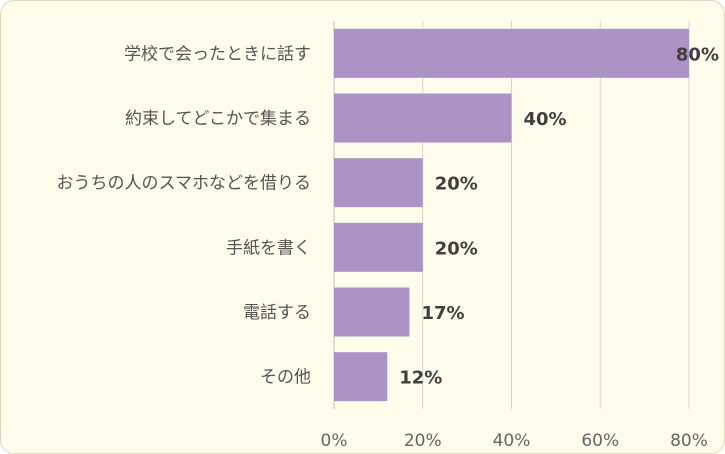  Describe the element at coordinates (512, 441) in the screenshot. I see `x-tick-label: 40%` at that location.